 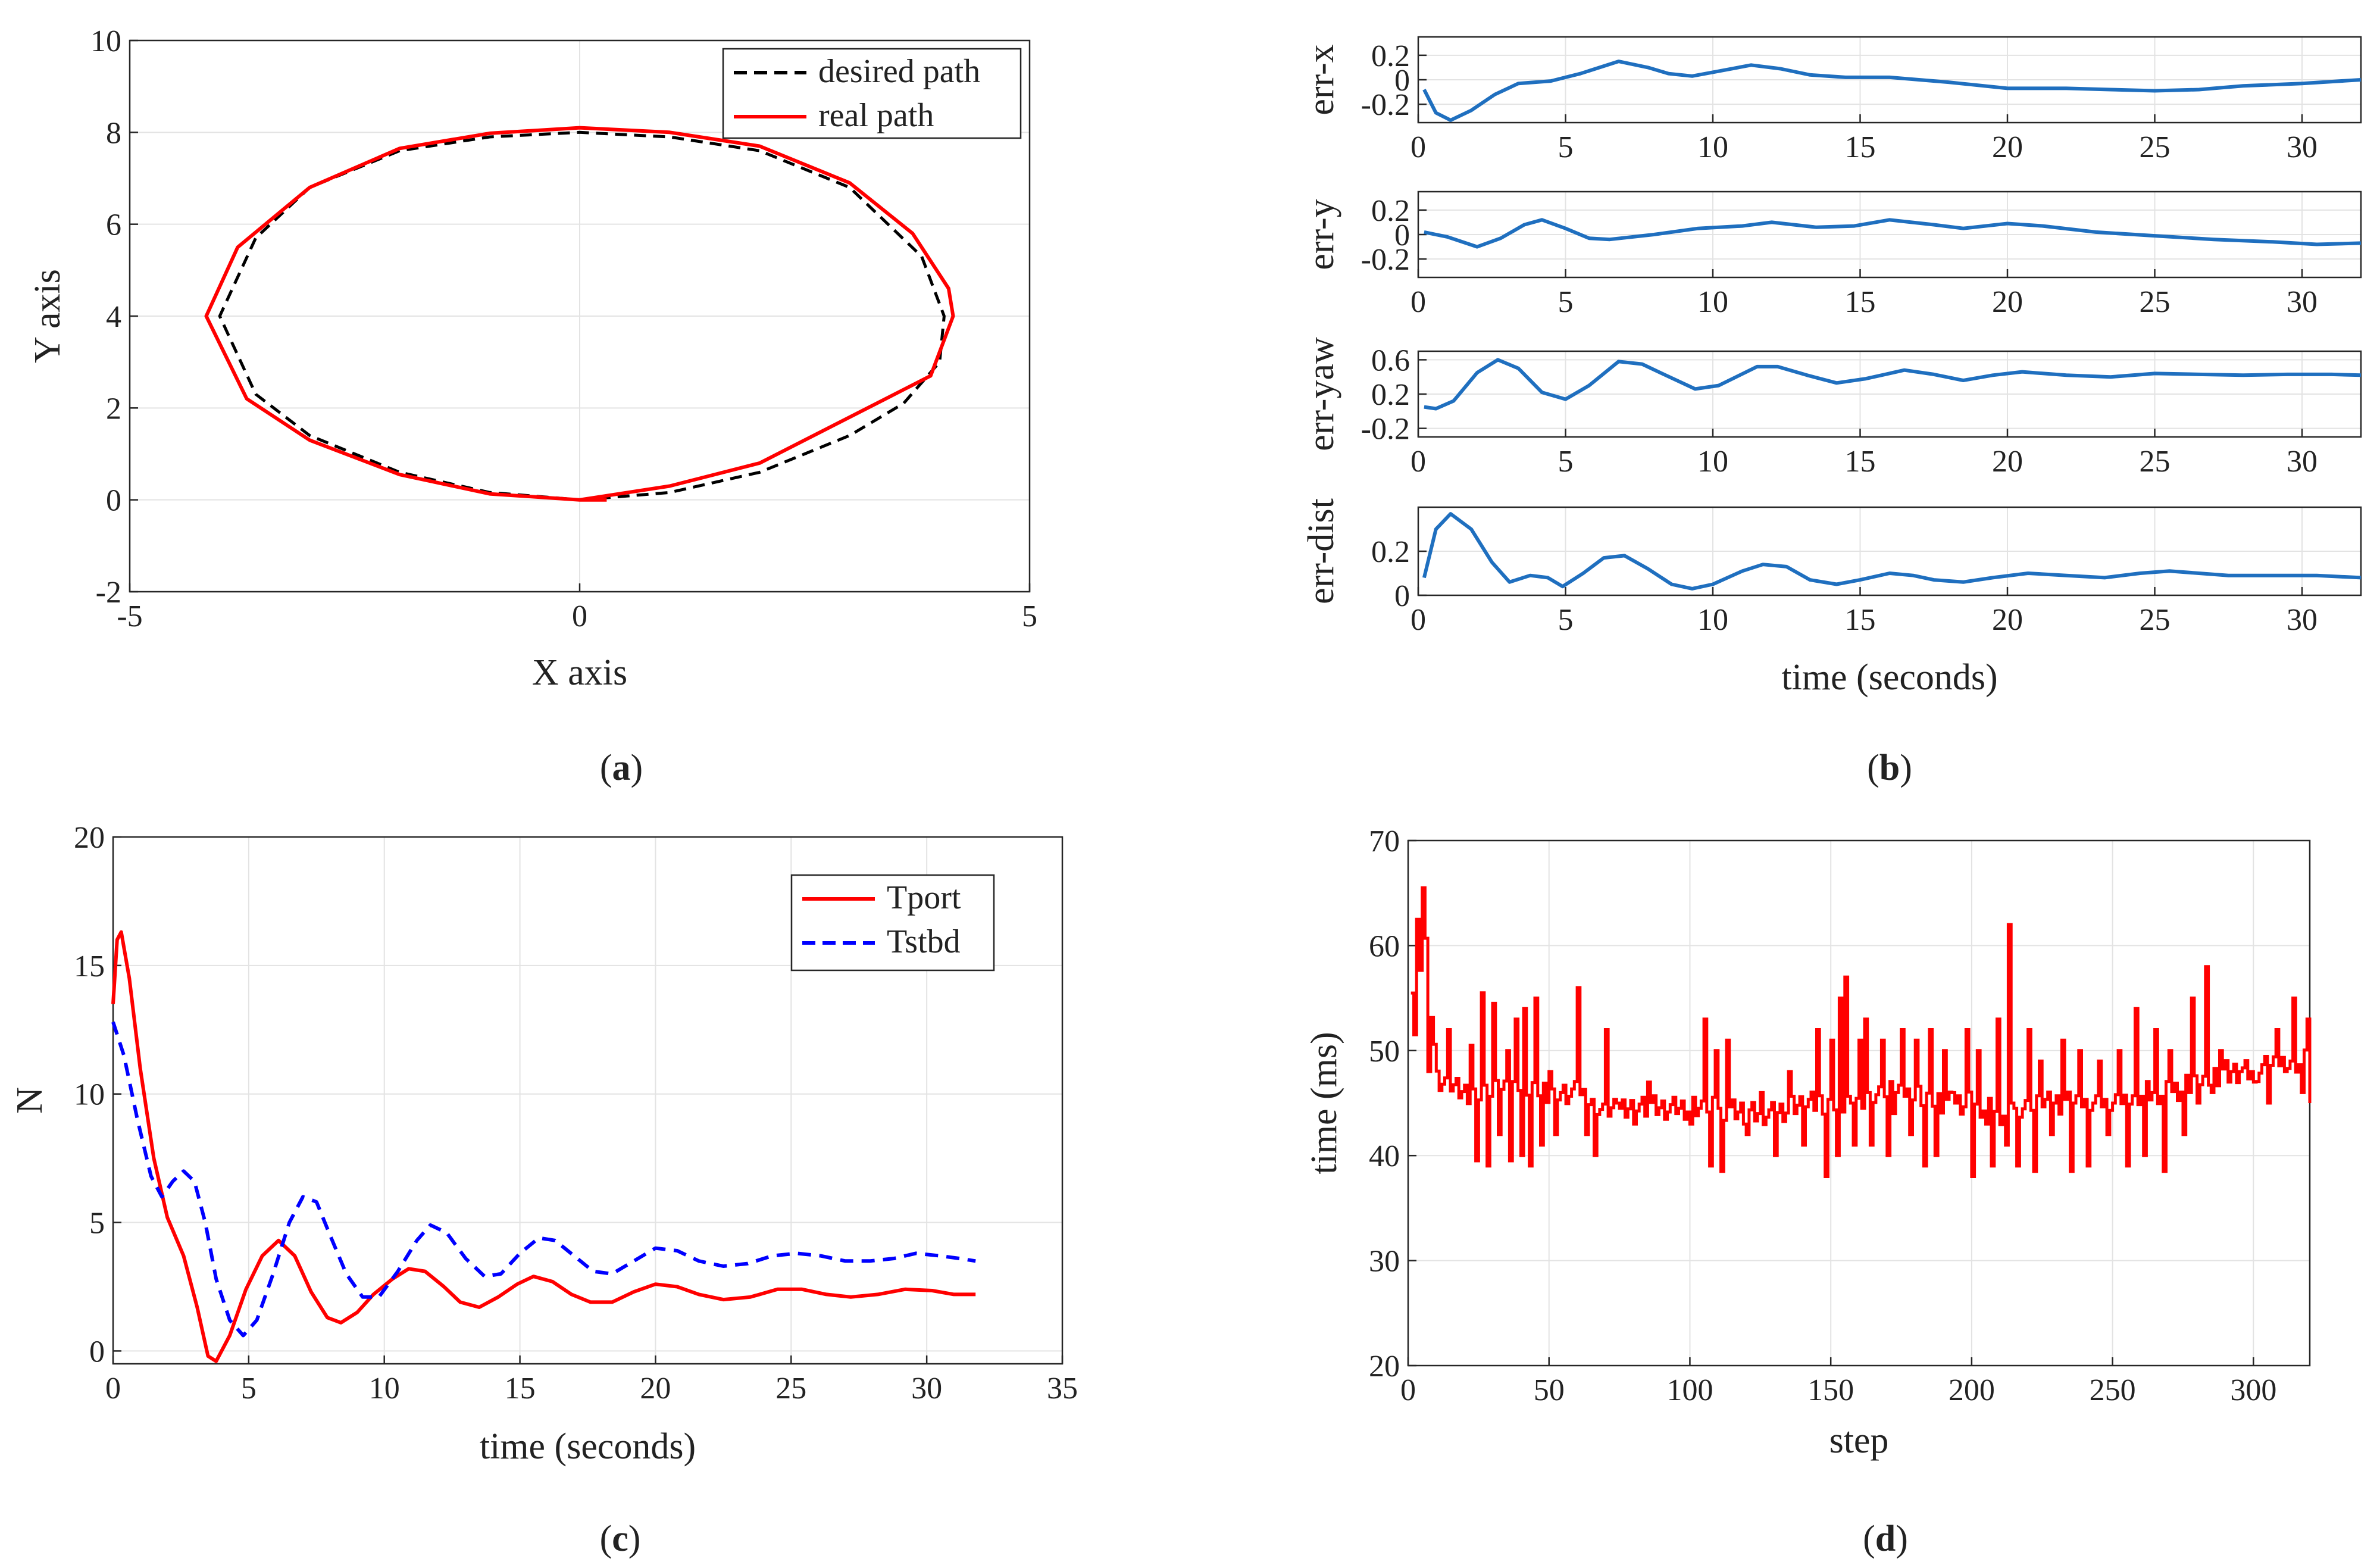 I want to click on y-tick-label: 5, so click(x=97, y=1224).